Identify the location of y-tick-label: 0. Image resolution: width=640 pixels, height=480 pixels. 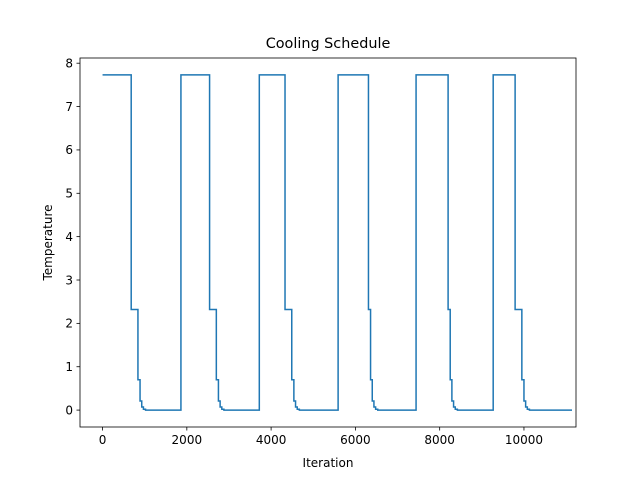
(69, 410).